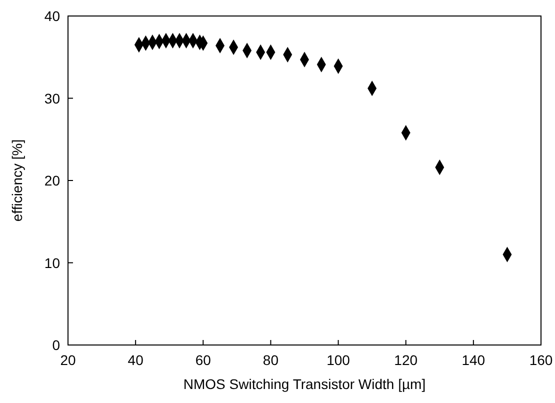 Image resolution: width=555 pixels, height=403 pixels. Describe the element at coordinates (17, 180) in the screenshot. I see `y-axis-title: efficiency [%]` at that location.